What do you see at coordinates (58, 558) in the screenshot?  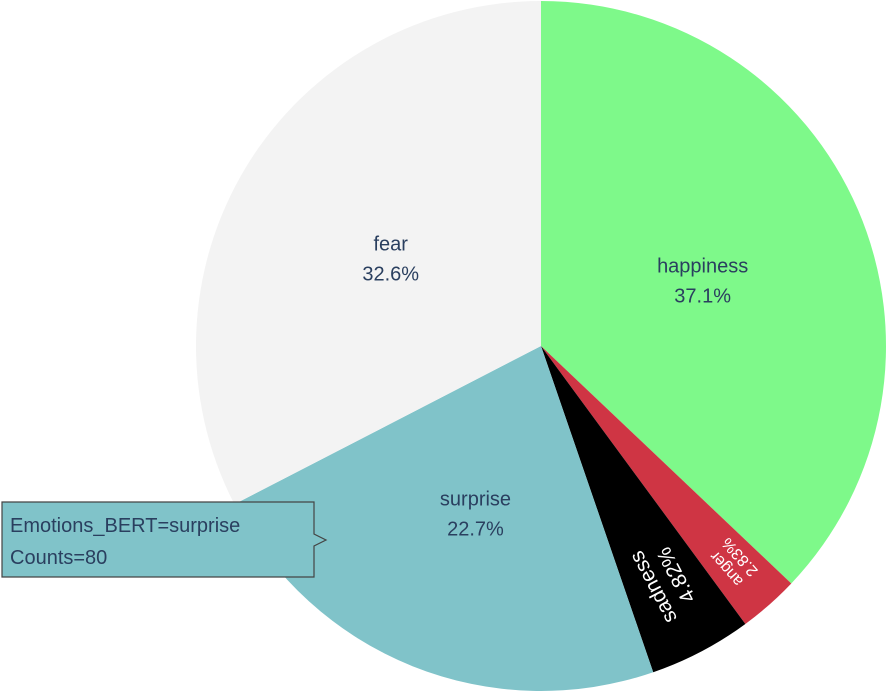 I see `tooltip-line-2: Counts=80` at bounding box center [58, 558].